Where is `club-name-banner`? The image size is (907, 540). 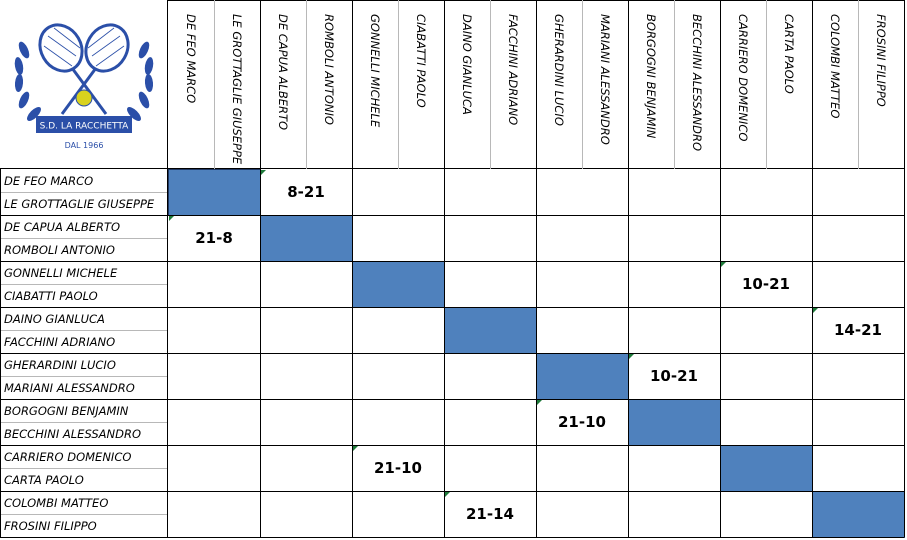 club-name-banner is located at coordinates (84, 124).